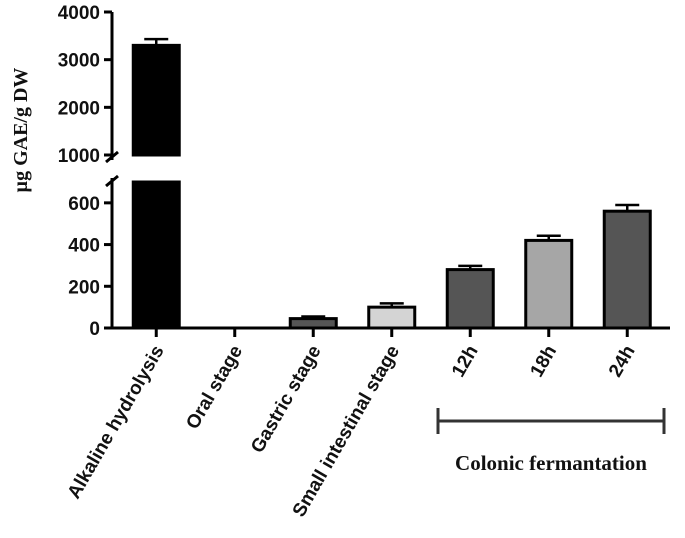  I want to click on x-tick-label: Gastric stage, so click(286, 399).